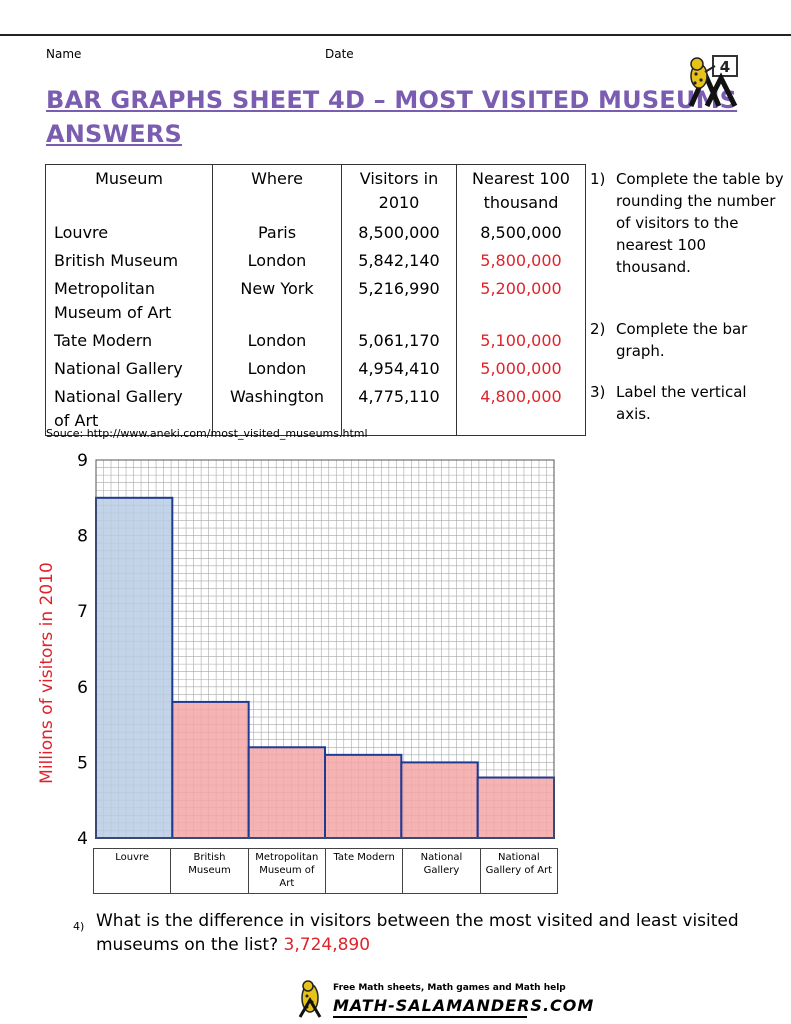  Describe the element at coordinates (441, 871) in the screenshot. I see `category-label: National Gallery` at that location.